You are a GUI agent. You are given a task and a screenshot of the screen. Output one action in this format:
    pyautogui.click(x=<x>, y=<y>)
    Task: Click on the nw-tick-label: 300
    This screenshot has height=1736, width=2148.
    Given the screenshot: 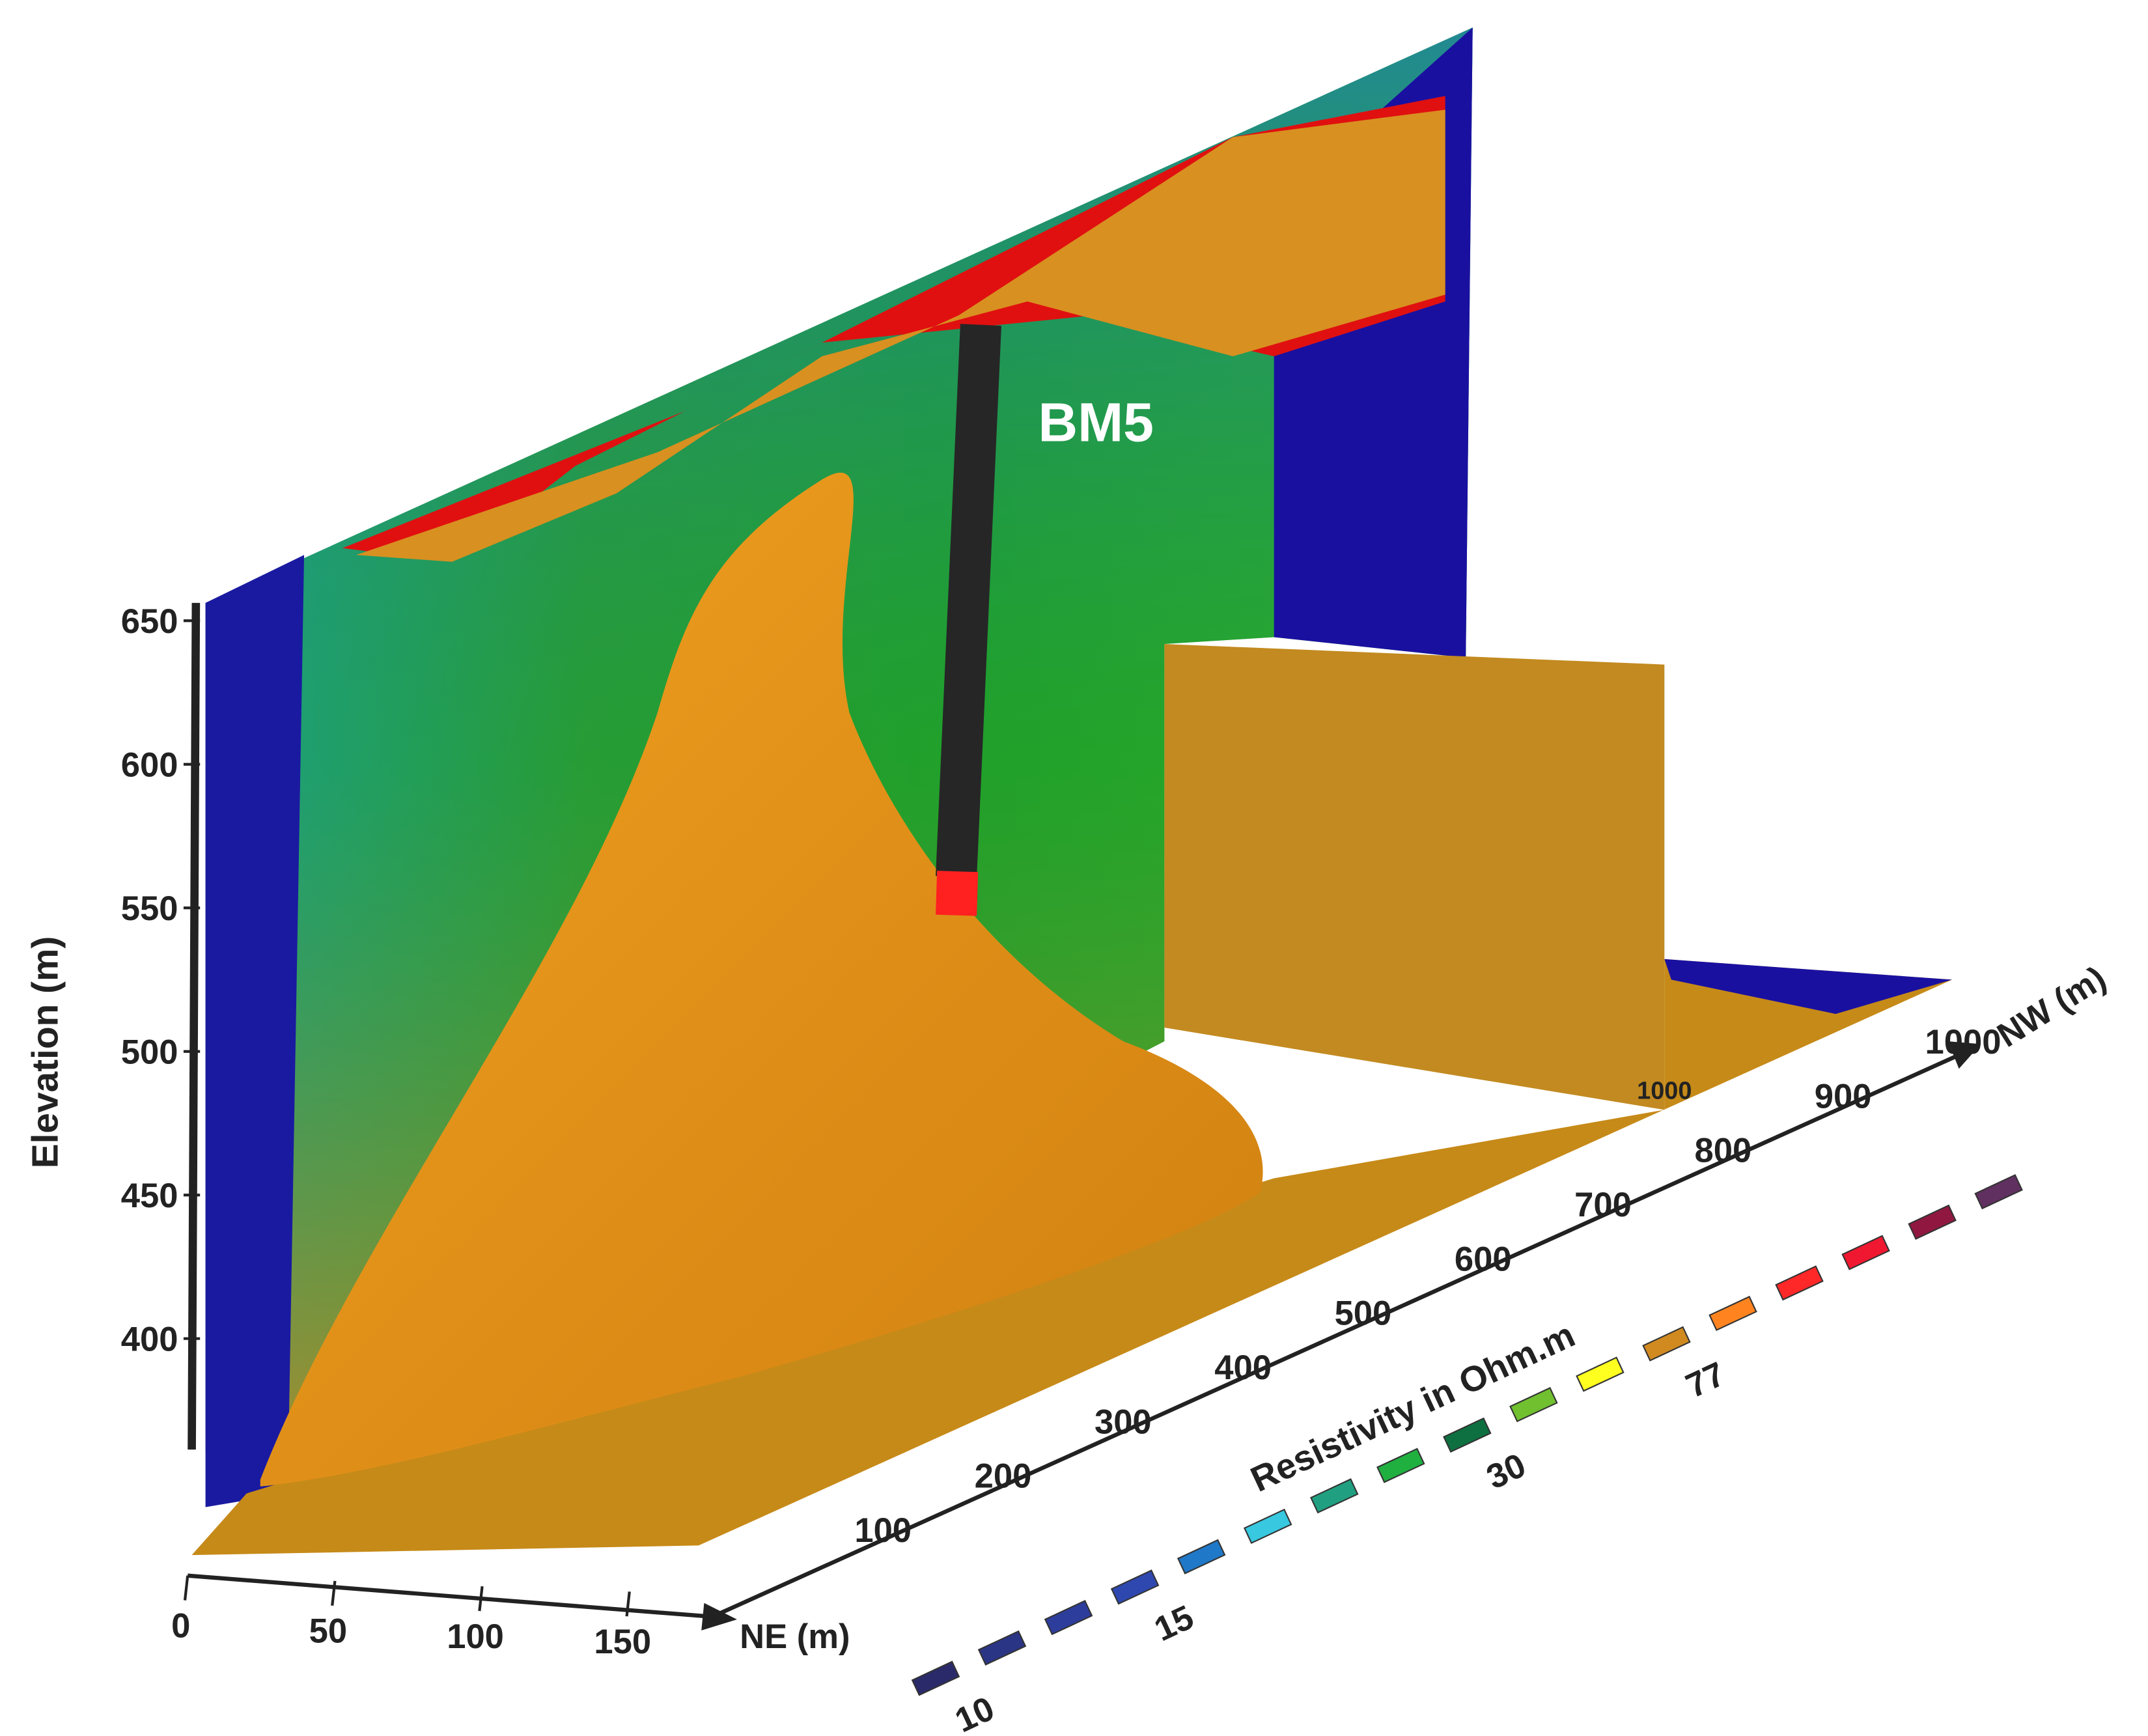 What is the action you would take?
    pyautogui.click(x=1123, y=1422)
    